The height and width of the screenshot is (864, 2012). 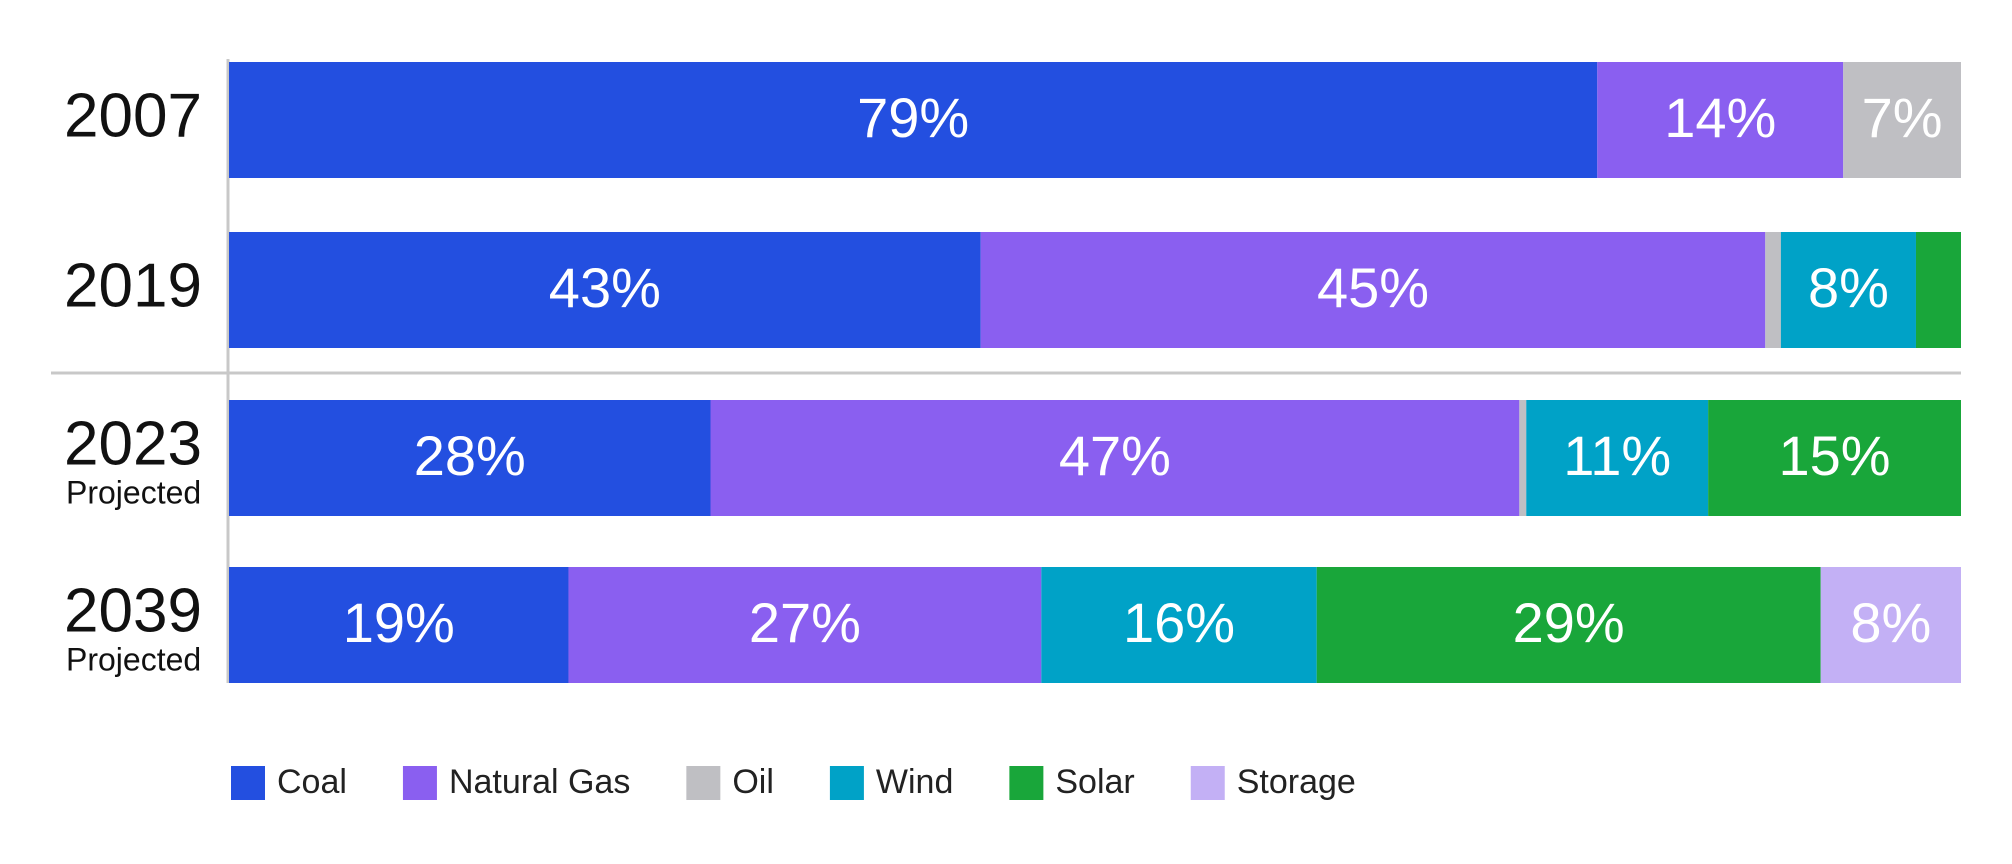 What do you see at coordinates (133, 115) in the screenshot?
I see `category-label: 2007` at bounding box center [133, 115].